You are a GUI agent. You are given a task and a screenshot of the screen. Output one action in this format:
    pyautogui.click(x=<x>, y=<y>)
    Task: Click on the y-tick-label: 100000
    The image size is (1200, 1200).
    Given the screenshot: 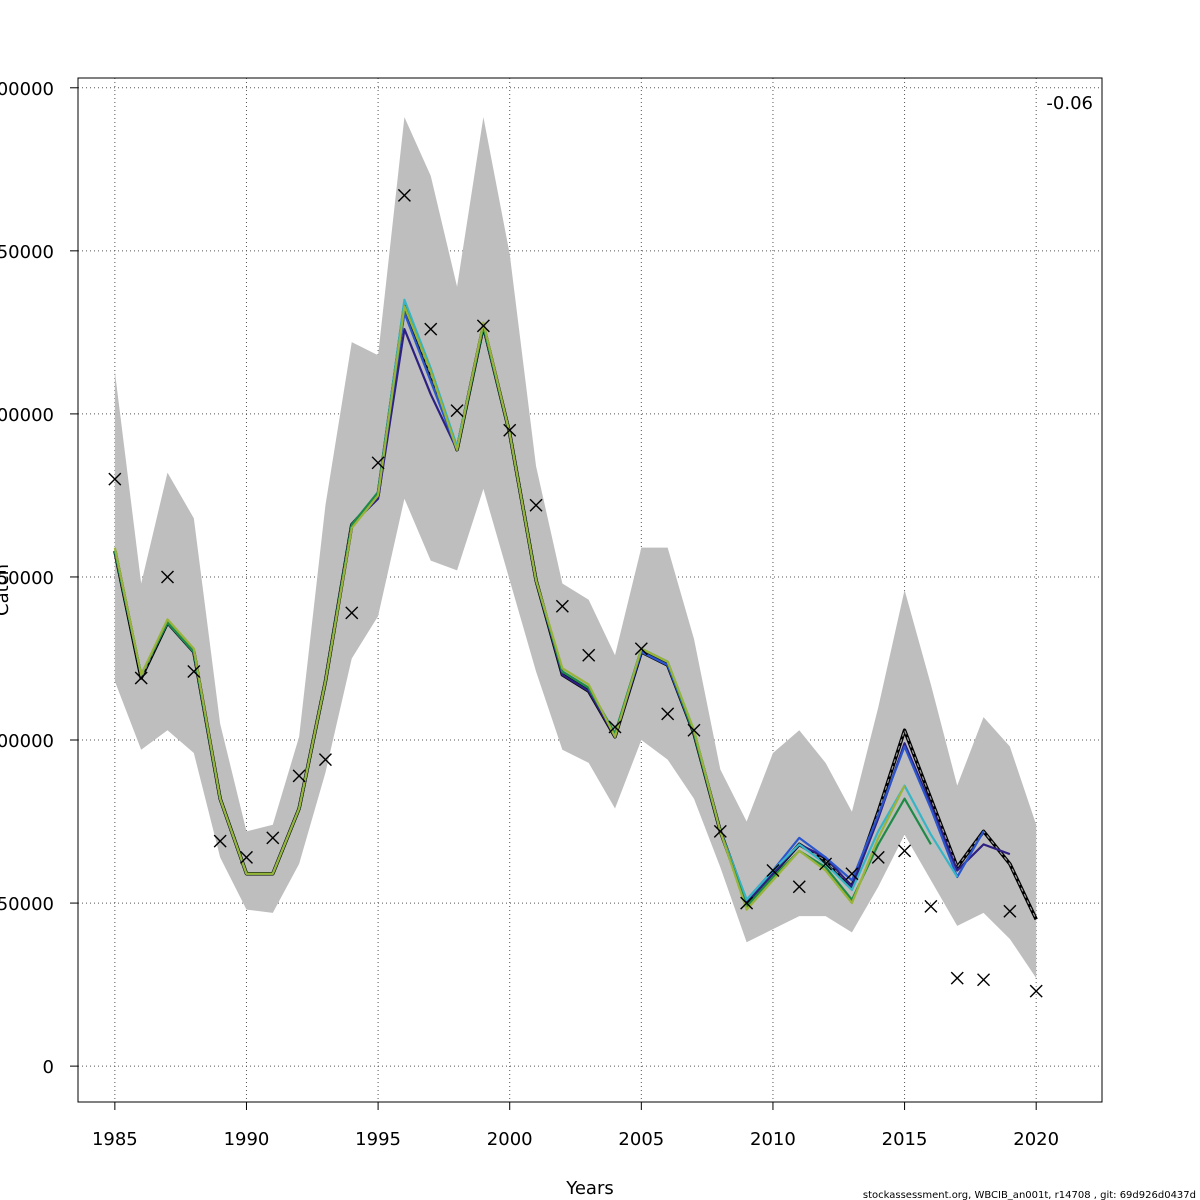 What is the action you would take?
    pyautogui.click(x=27, y=741)
    